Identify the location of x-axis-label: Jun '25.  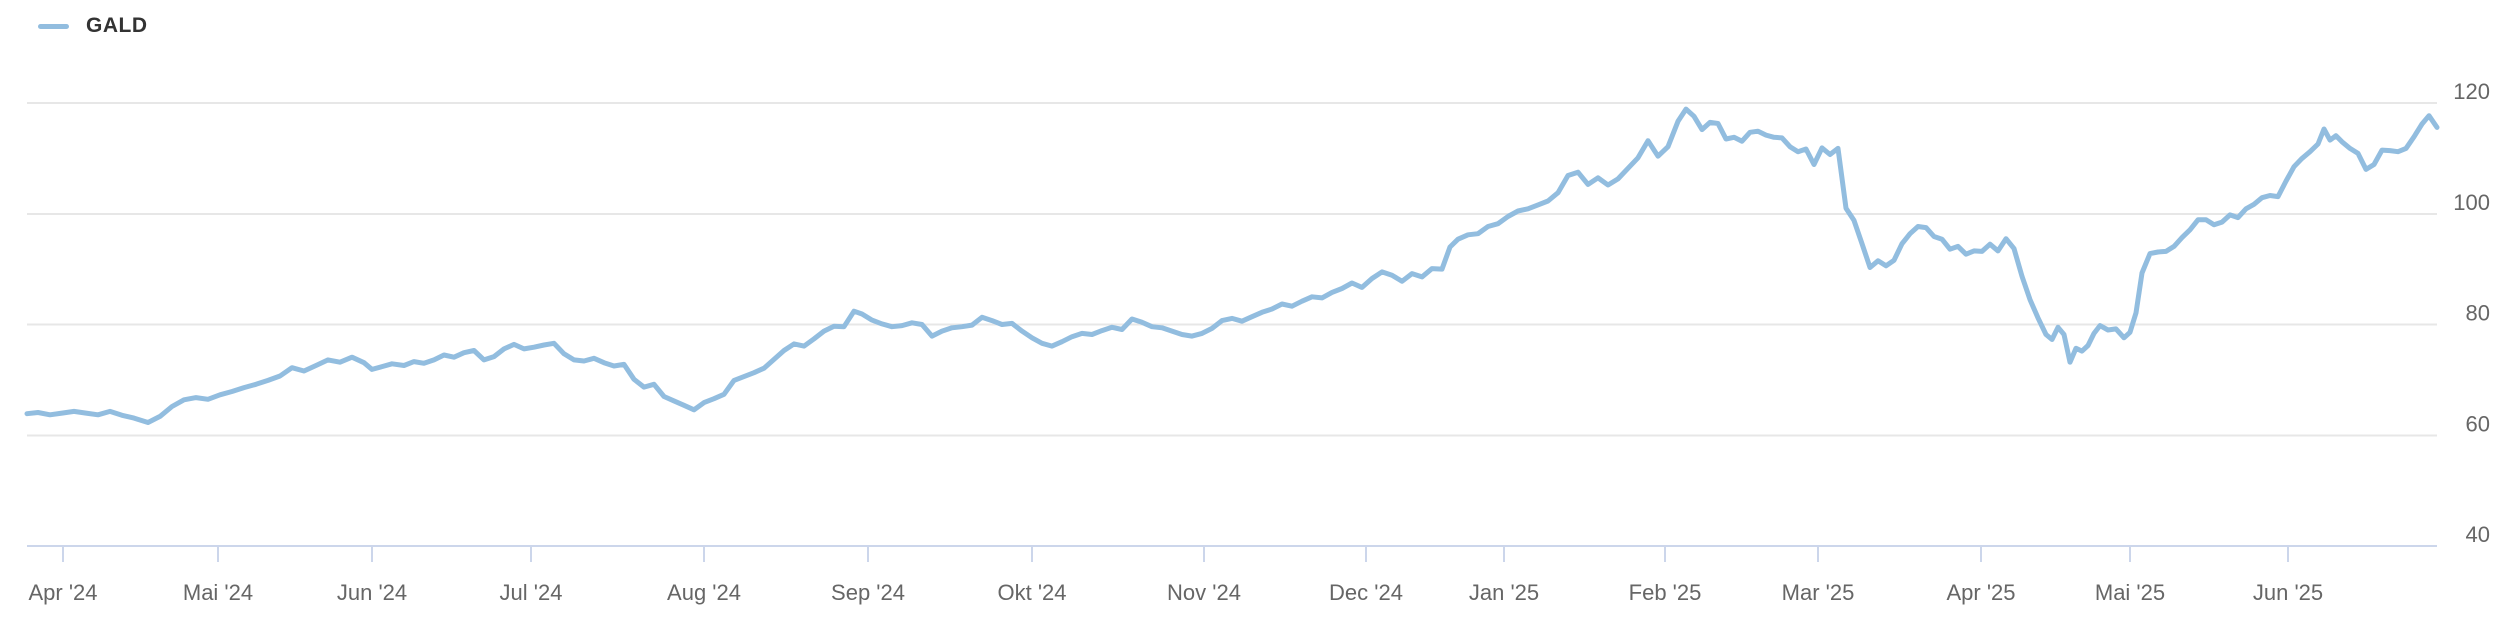
(2288, 592).